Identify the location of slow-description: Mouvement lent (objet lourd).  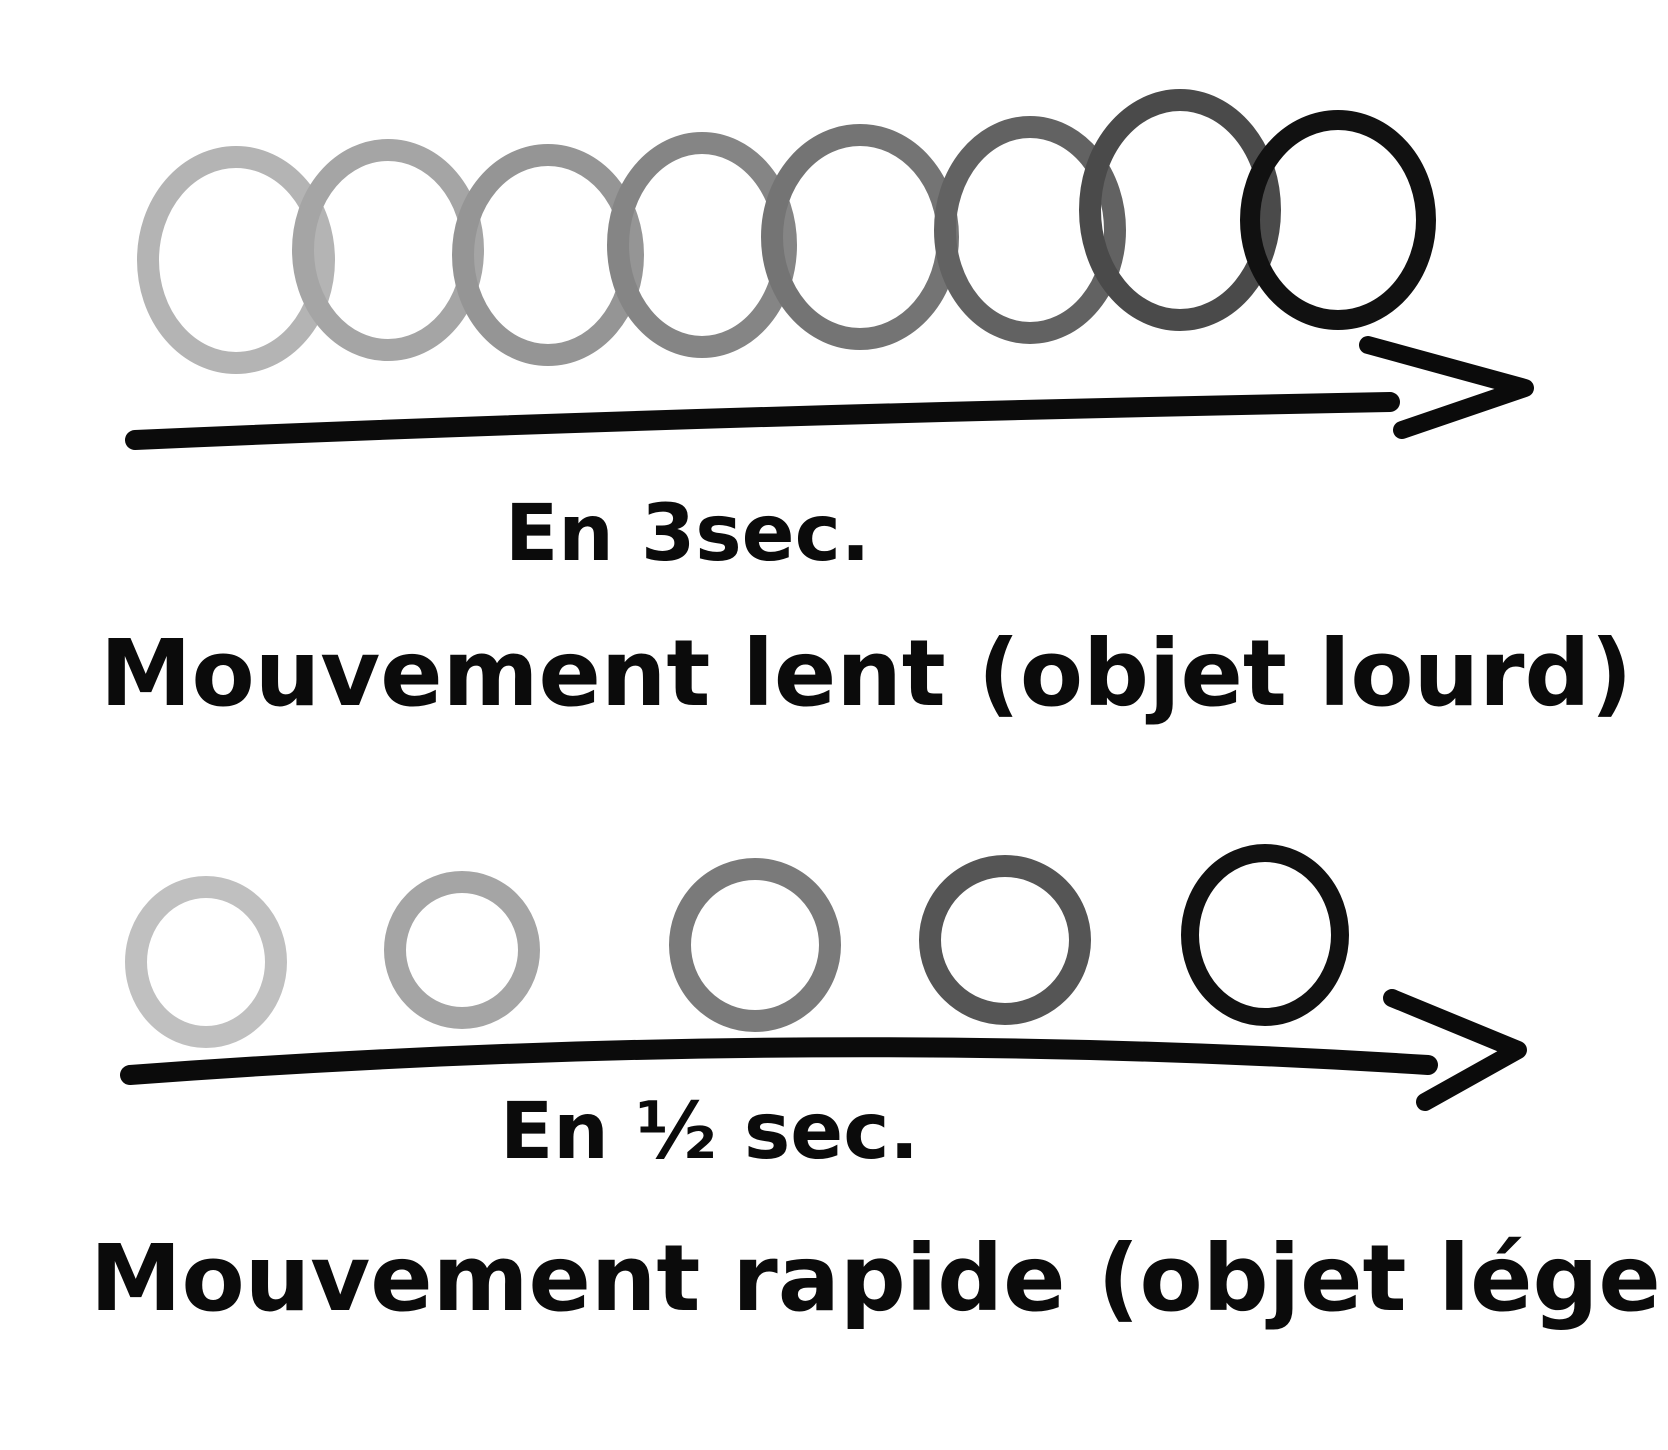
(866, 673).